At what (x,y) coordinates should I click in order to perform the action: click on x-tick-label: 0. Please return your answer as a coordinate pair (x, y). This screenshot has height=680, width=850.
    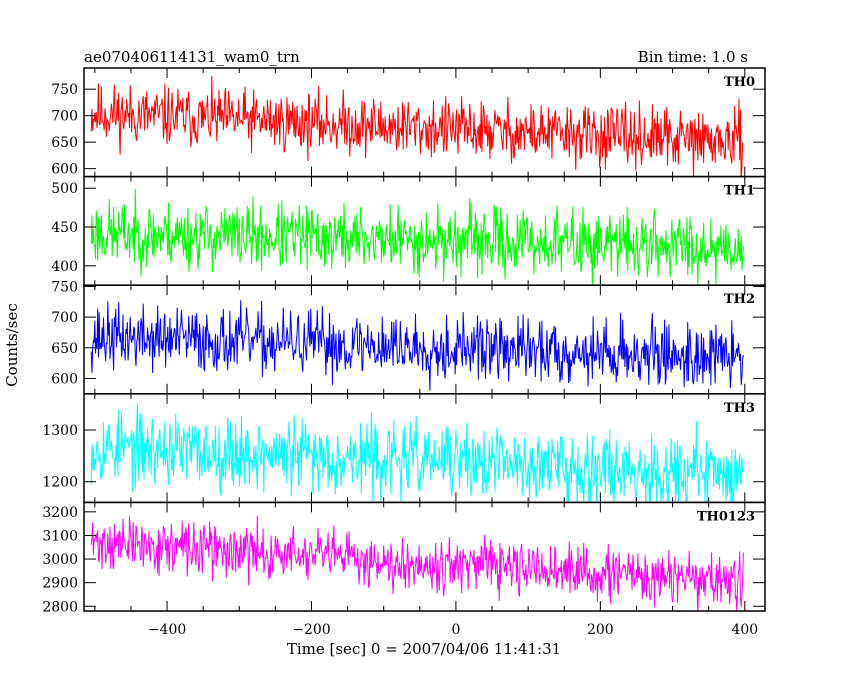
    Looking at the image, I should click on (455, 630).